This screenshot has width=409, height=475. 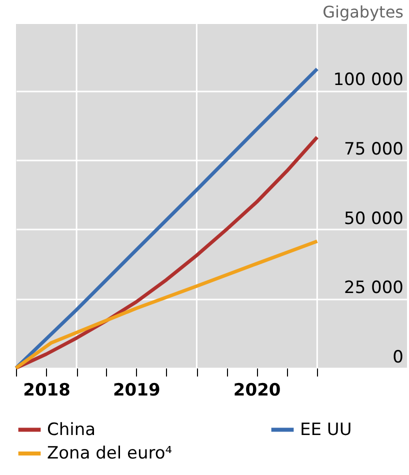 What do you see at coordinates (398, 358) in the screenshot?
I see `y-tick-label: 0` at bounding box center [398, 358].